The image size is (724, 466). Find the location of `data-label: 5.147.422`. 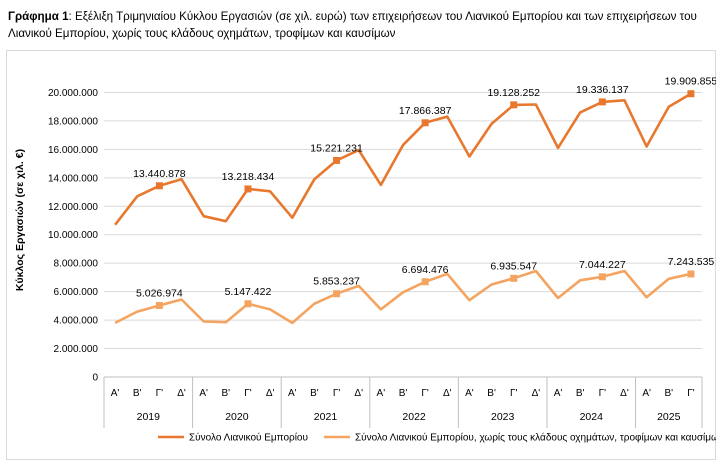

data-label: 5.147.422 is located at coordinates (248, 292).